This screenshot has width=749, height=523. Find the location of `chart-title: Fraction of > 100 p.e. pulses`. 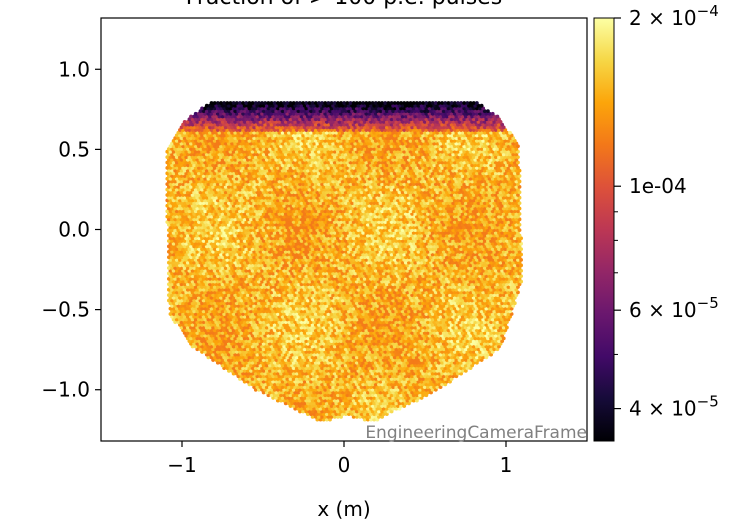

chart-title: Fraction of > 100 p.e. pulses is located at coordinates (344, 5).